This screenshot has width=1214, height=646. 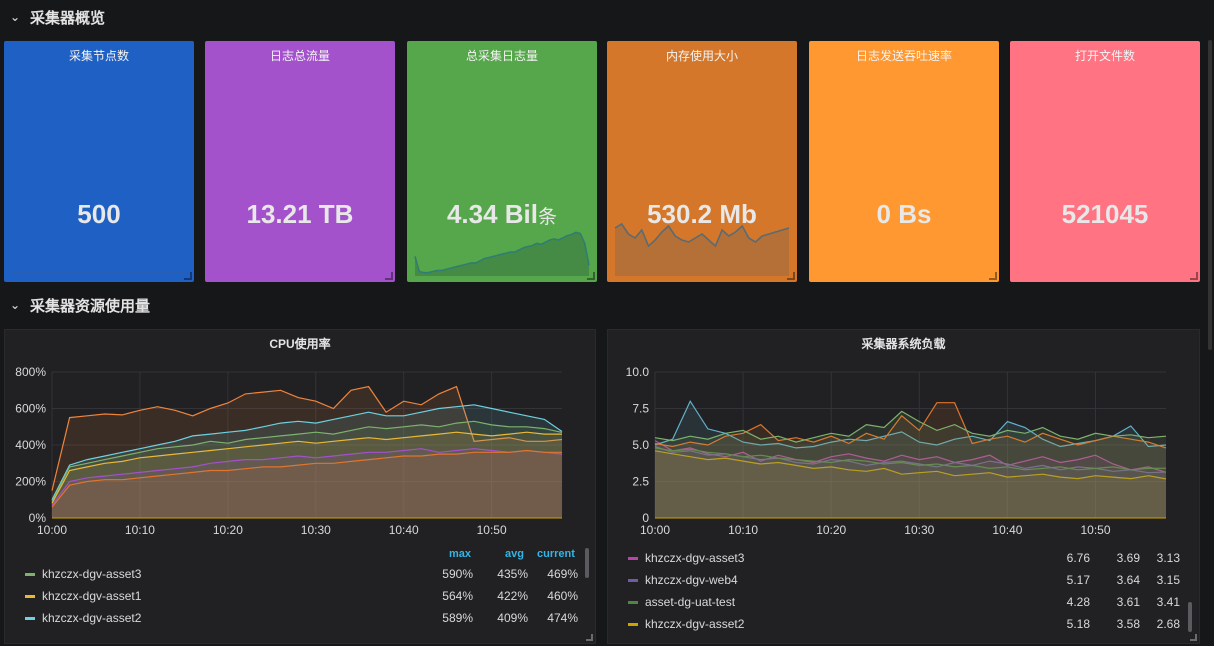 What do you see at coordinates (638, 372) in the screenshot?
I see `y-tick-label: 10.0` at bounding box center [638, 372].